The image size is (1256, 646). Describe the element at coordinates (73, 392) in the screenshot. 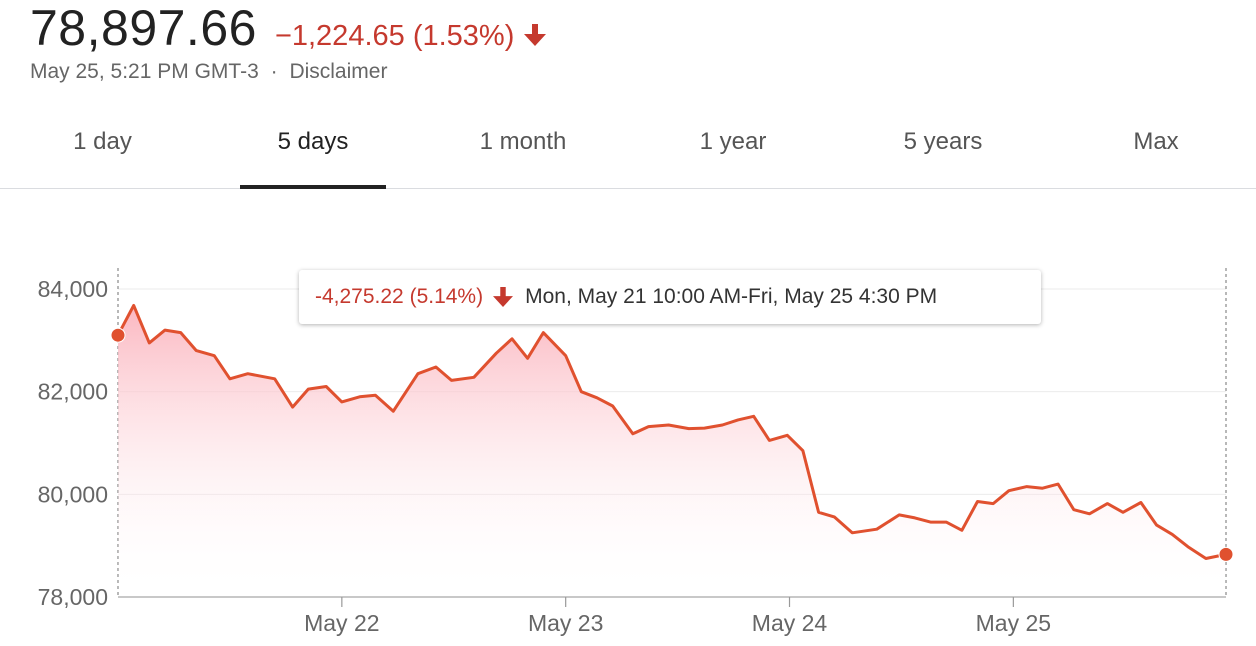

I see `y-tick-label: 82,000` at that location.